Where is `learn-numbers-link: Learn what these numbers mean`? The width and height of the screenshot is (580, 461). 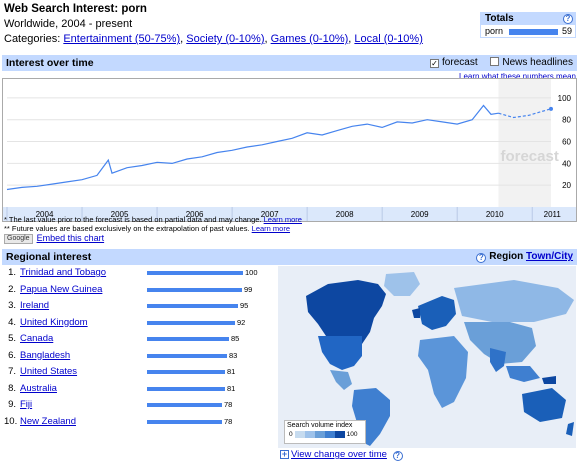 learn-numbers-link: Learn what these numbers mean is located at coordinates (517, 76).